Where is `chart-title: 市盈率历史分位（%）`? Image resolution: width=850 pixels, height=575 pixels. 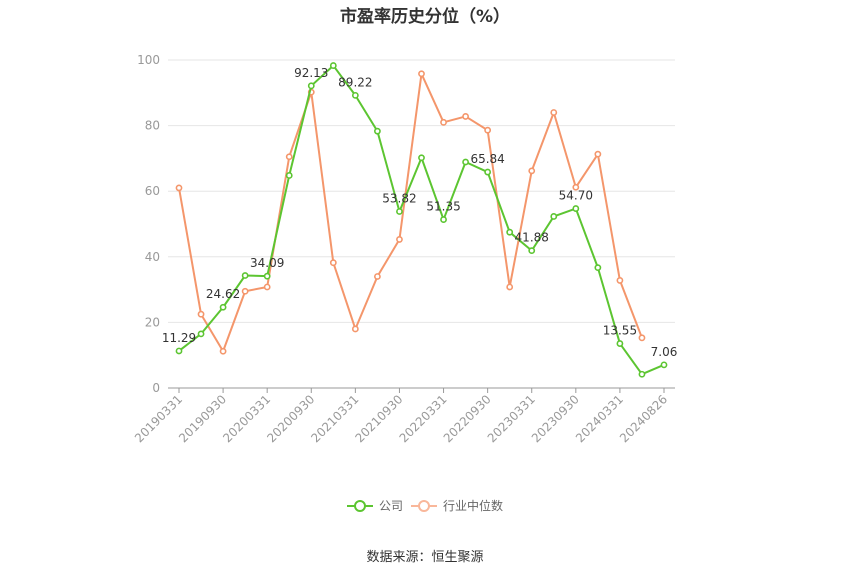 chart-title: 市盈率历史分位（%） is located at coordinates (425, 17).